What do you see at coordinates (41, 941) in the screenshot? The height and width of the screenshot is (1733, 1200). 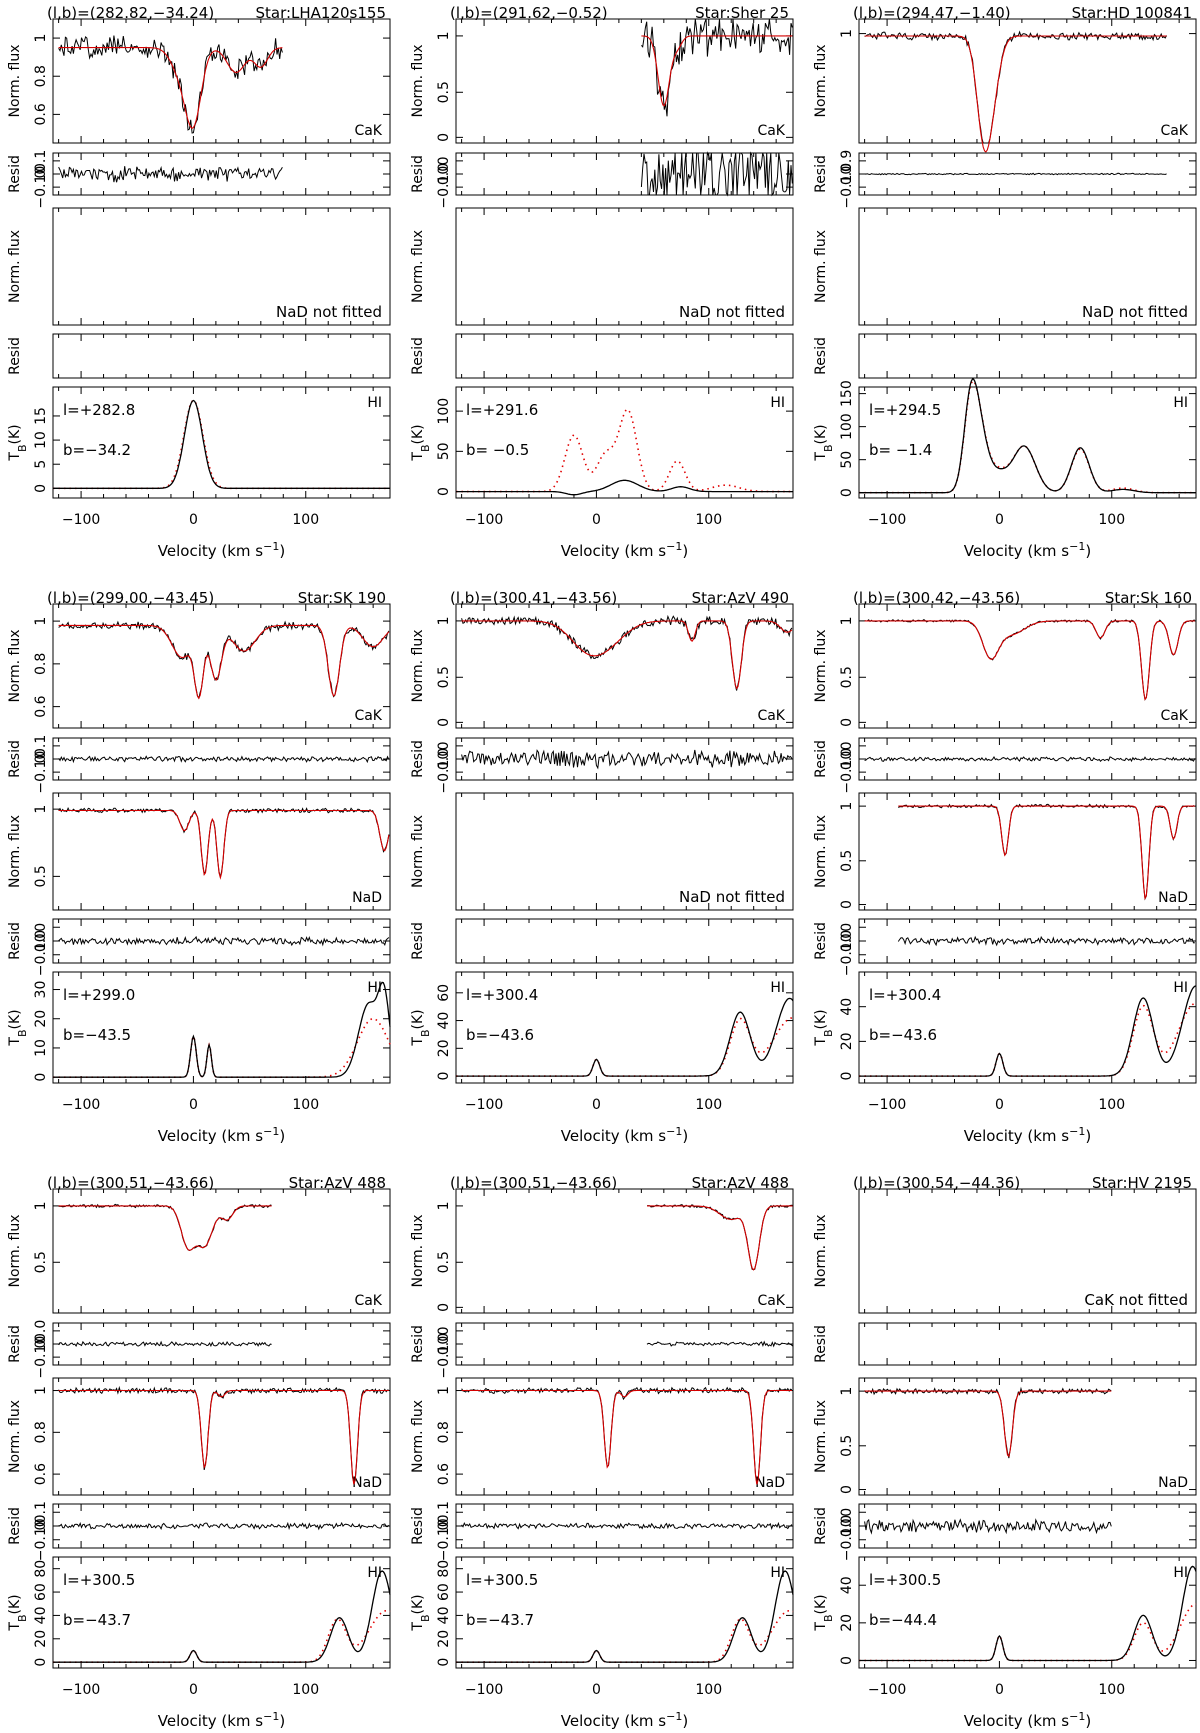 I see `nad-resid-ytick-label: 0.0` at bounding box center [41, 941].